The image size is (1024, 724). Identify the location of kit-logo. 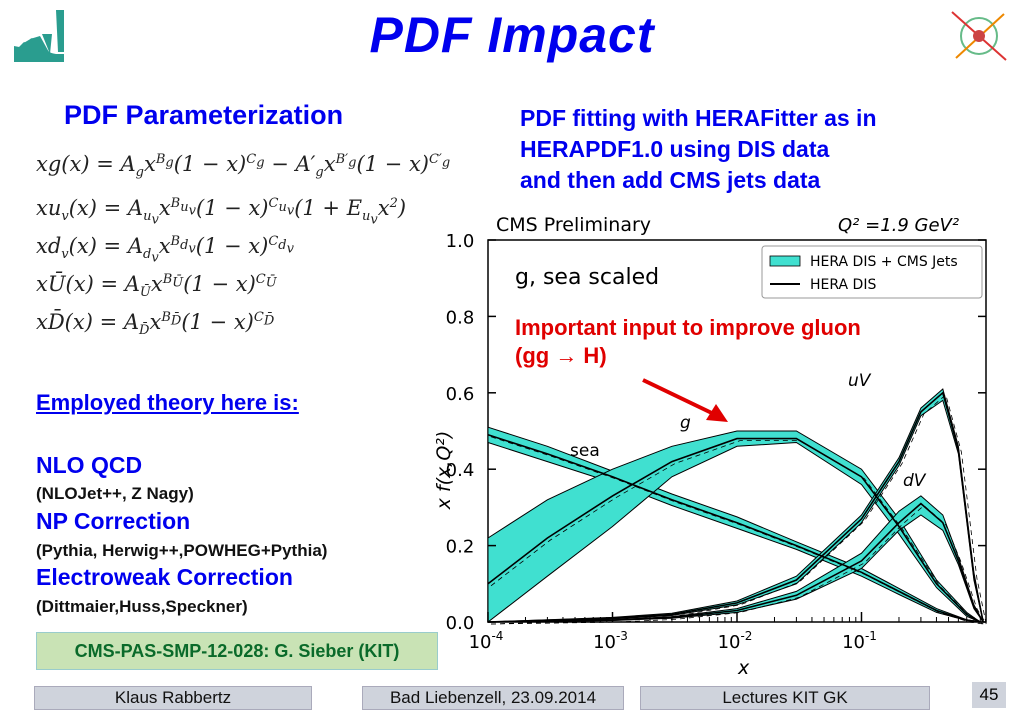
(39, 36).